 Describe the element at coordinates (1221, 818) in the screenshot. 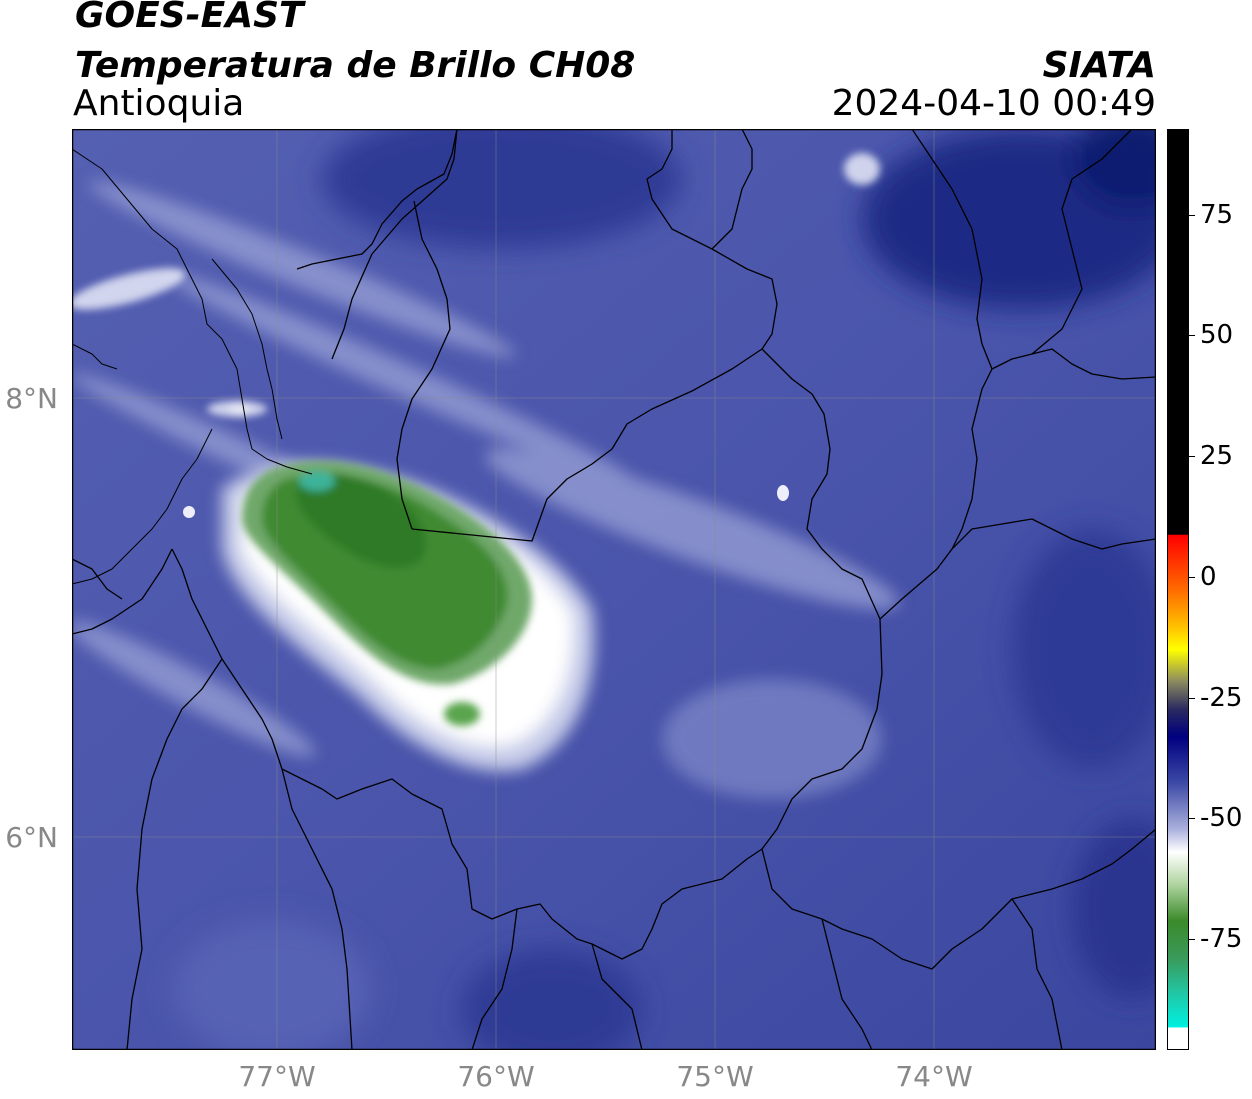

I see `colorbar-label-minus50: -50` at that location.